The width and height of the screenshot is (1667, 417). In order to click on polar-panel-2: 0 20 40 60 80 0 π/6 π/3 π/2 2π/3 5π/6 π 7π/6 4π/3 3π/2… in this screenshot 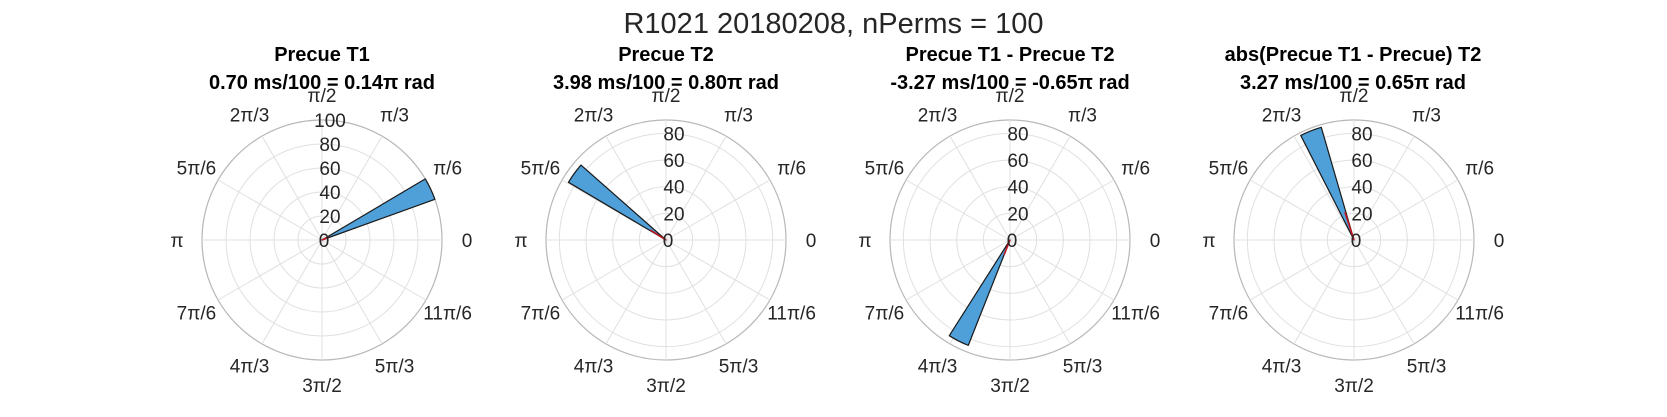, I will do `click(665, 241)`.